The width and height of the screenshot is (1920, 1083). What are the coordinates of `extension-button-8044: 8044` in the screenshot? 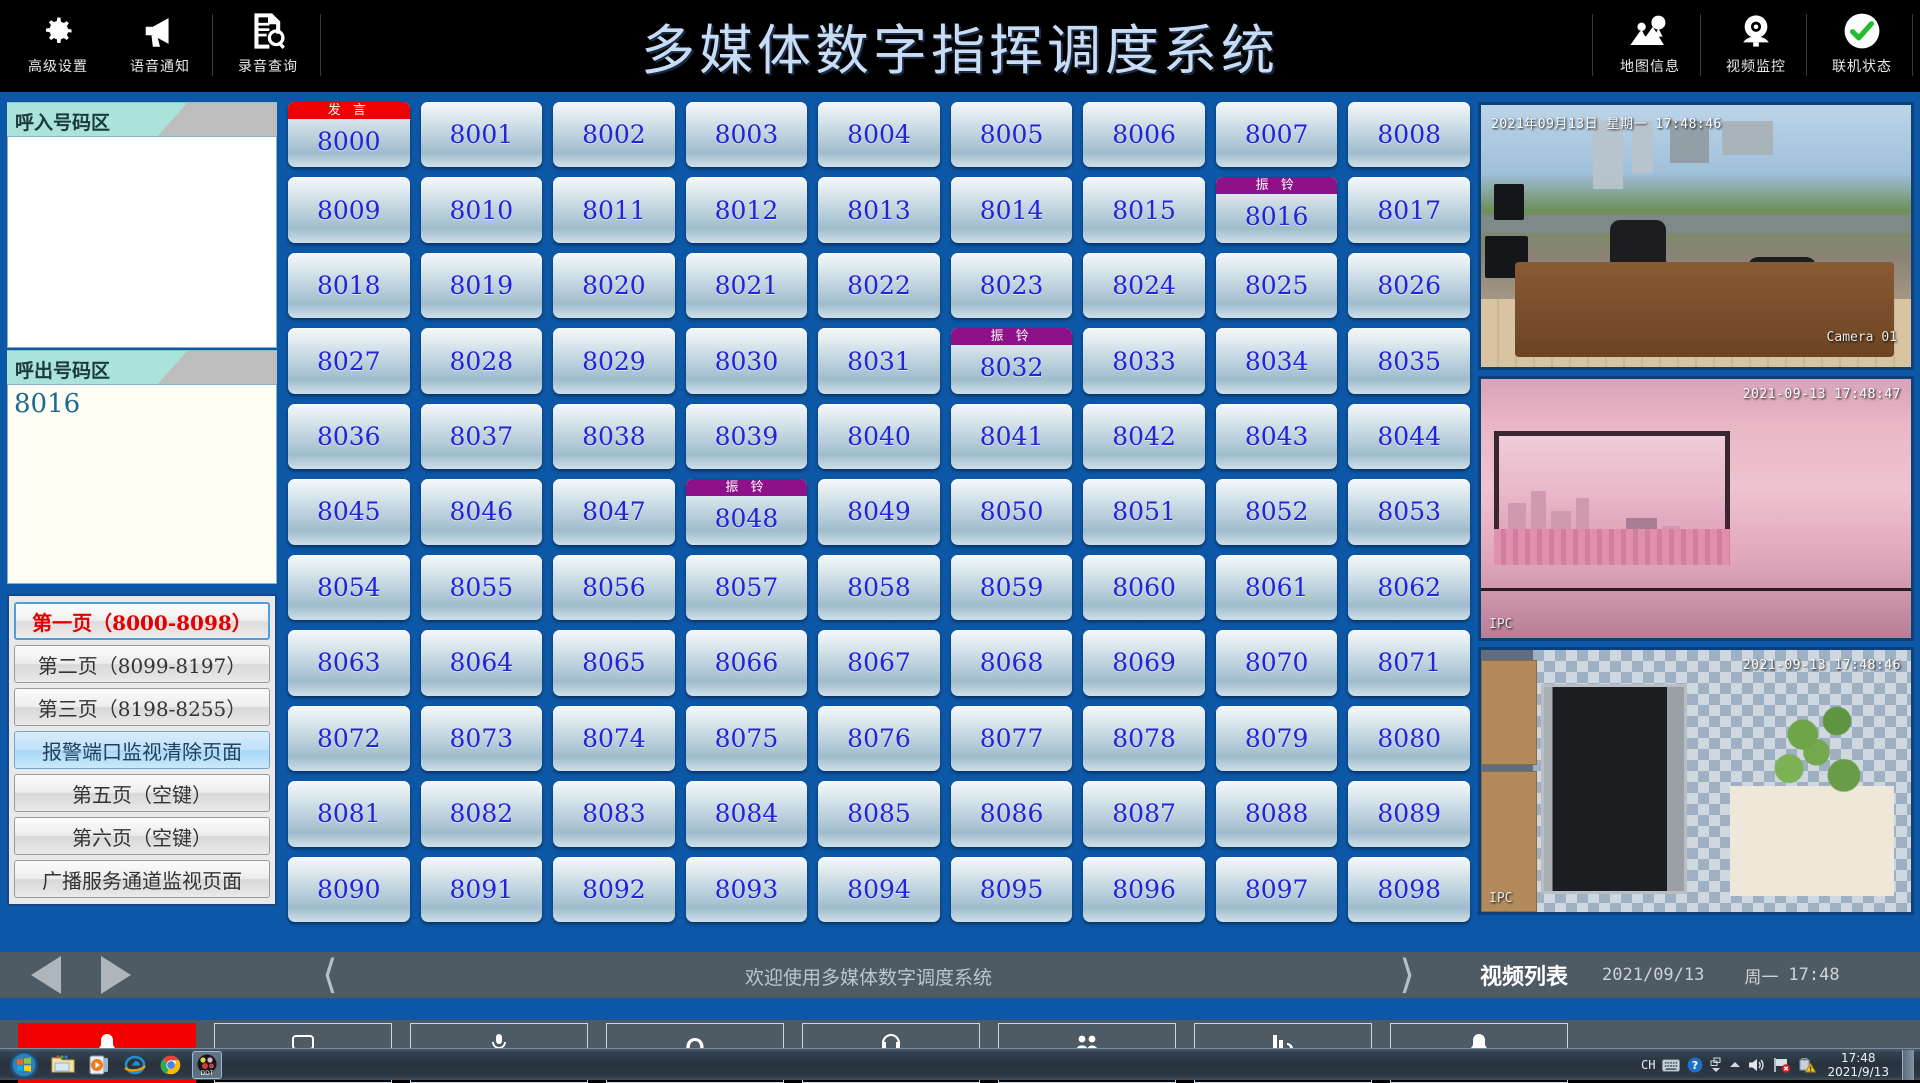 It's located at (1409, 436).